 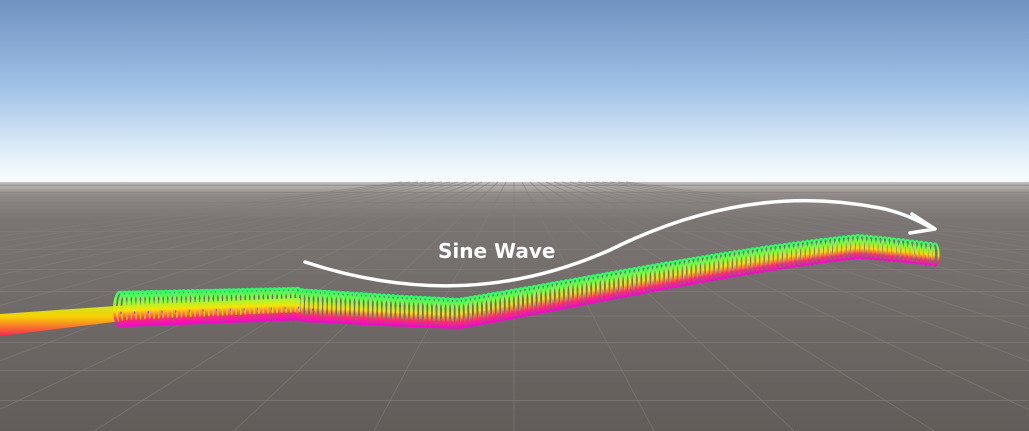 What do you see at coordinates (922, 223) in the screenshot?
I see `arrow-head-icon` at bounding box center [922, 223].